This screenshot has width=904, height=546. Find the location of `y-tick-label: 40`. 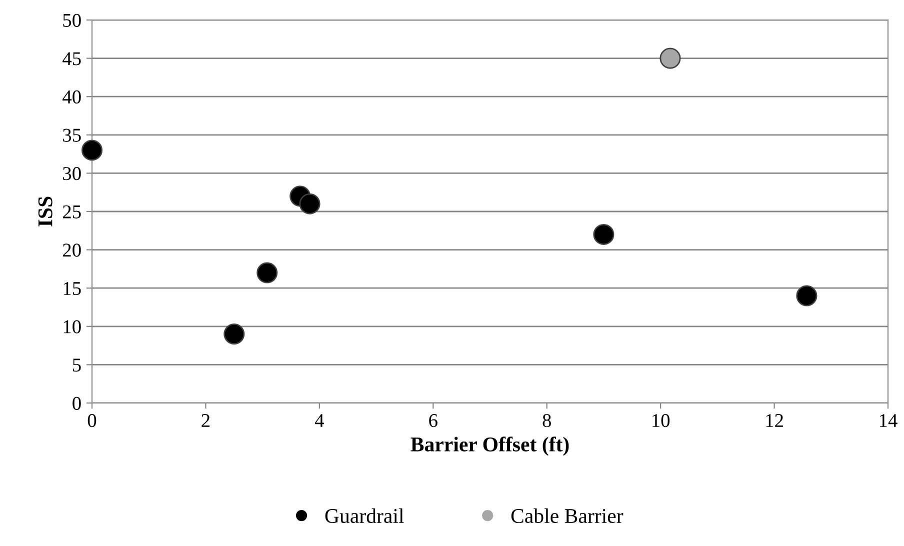

y-tick-label: 40 is located at coordinates (71, 97).